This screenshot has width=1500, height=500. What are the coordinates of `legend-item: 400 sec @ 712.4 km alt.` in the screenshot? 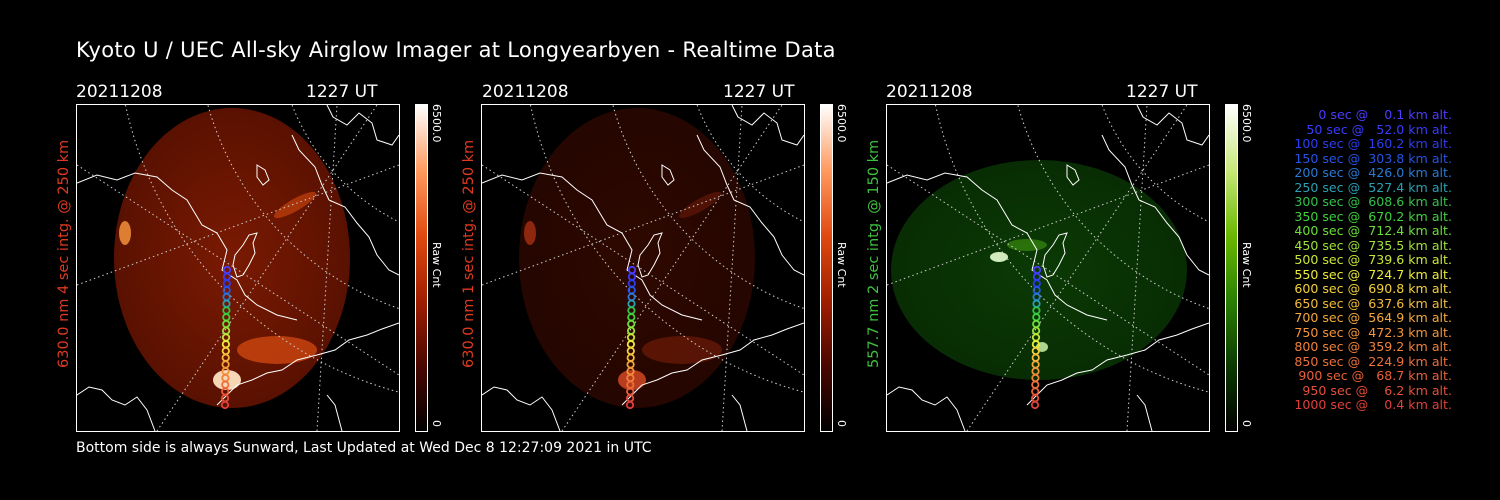 It's located at (1371, 230).